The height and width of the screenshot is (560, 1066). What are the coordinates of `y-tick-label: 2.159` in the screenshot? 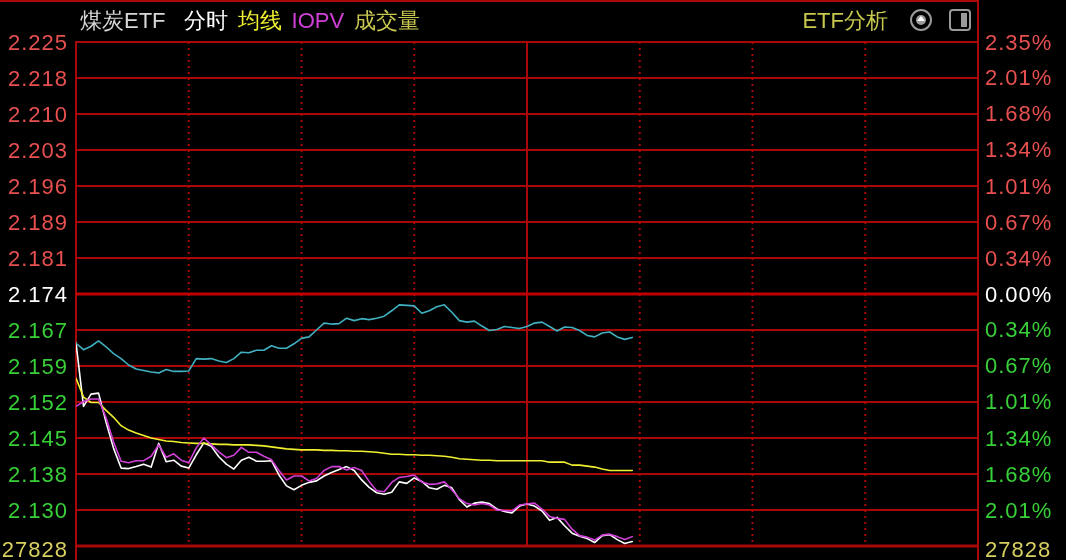 It's located at (37, 366).